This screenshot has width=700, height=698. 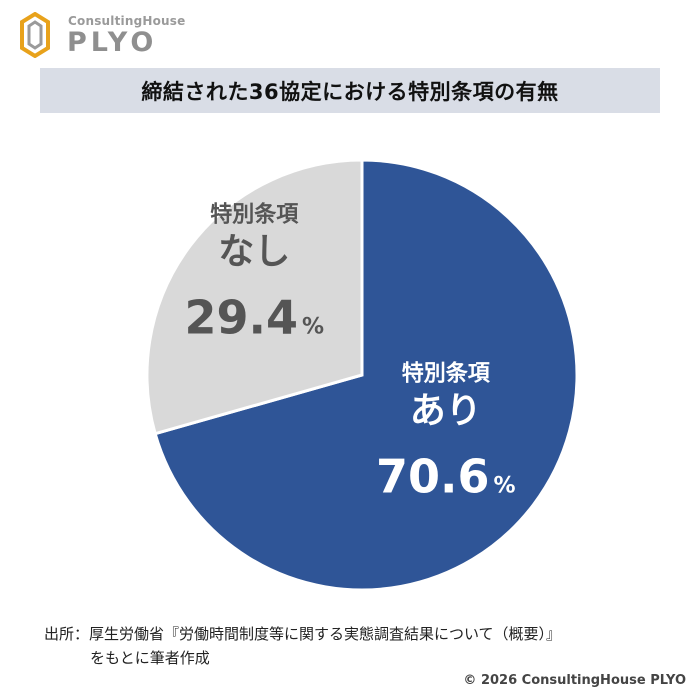 What do you see at coordinates (150, 658) in the screenshot?
I see `source-line-2: をもとに筆者作成` at bounding box center [150, 658].